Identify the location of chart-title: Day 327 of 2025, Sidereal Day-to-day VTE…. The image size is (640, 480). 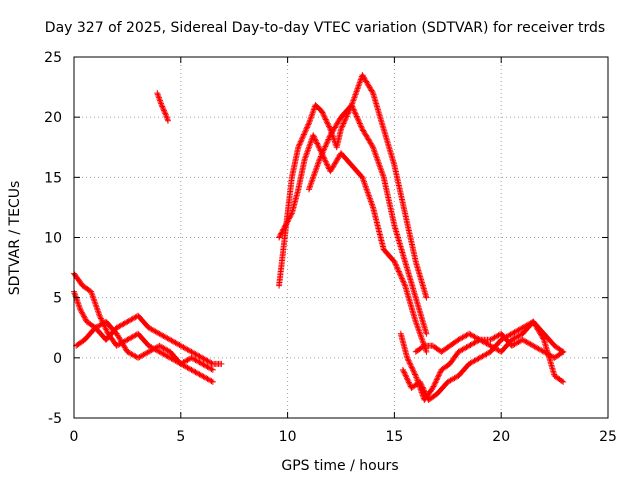
(325, 28).